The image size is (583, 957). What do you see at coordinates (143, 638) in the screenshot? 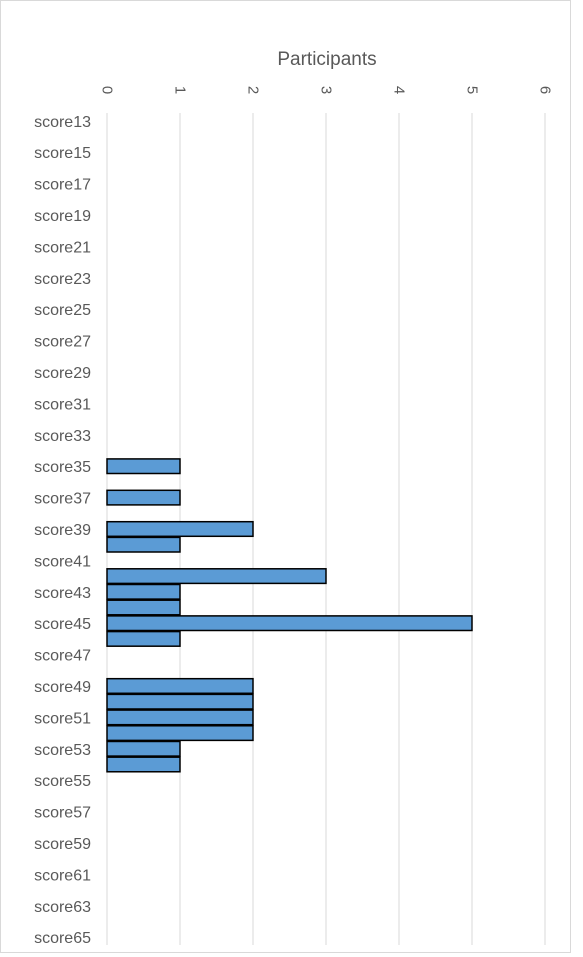
I see `bar-score46` at bounding box center [143, 638].